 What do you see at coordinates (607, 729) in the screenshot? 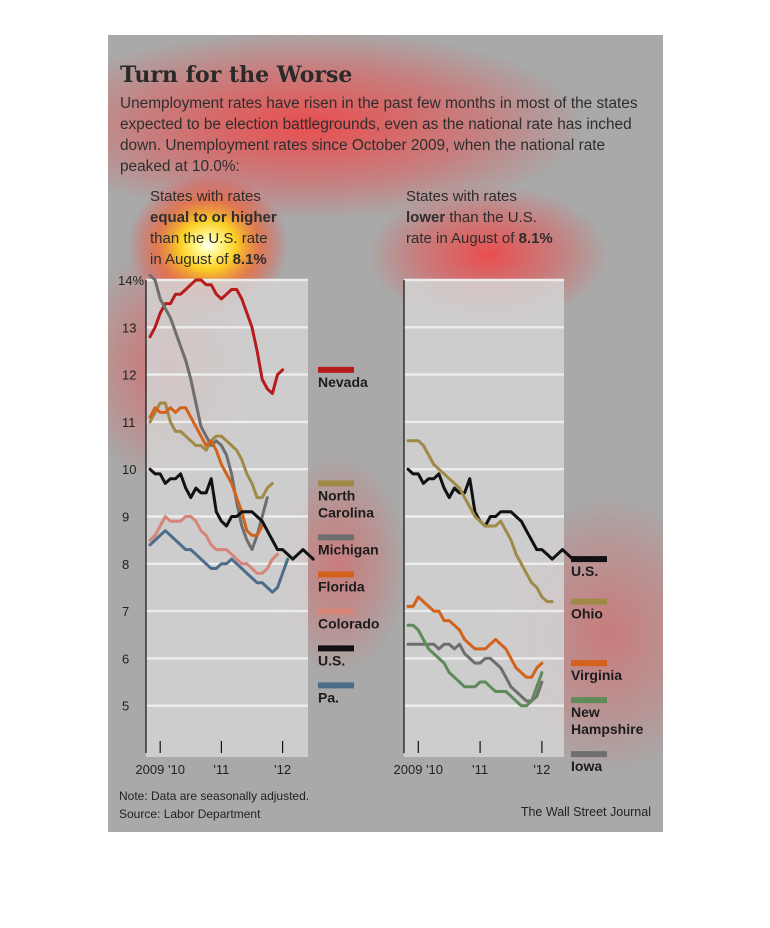
I see `legend-label-new-hampshire: Hampshire` at bounding box center [607, 729].